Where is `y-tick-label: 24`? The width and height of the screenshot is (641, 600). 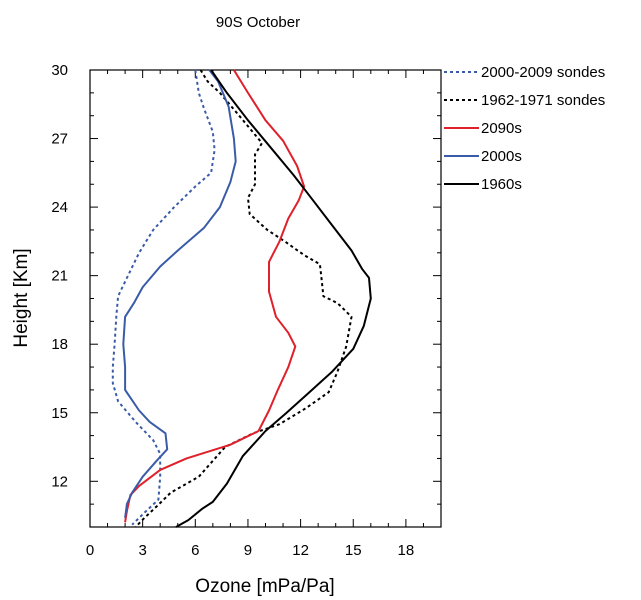
y-tick-label: 24 is located at coordinates (59, 207).